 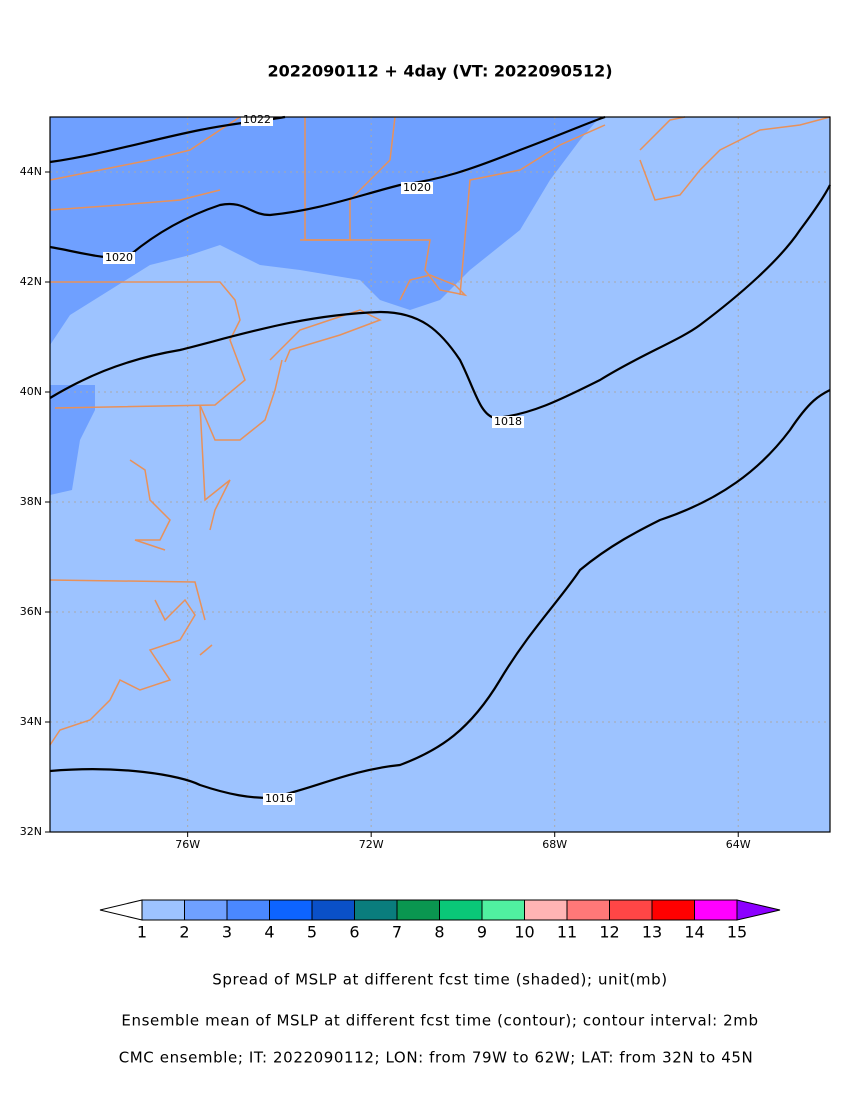 I want to click on colorbar-label: 15, so click(x=737, y=932).